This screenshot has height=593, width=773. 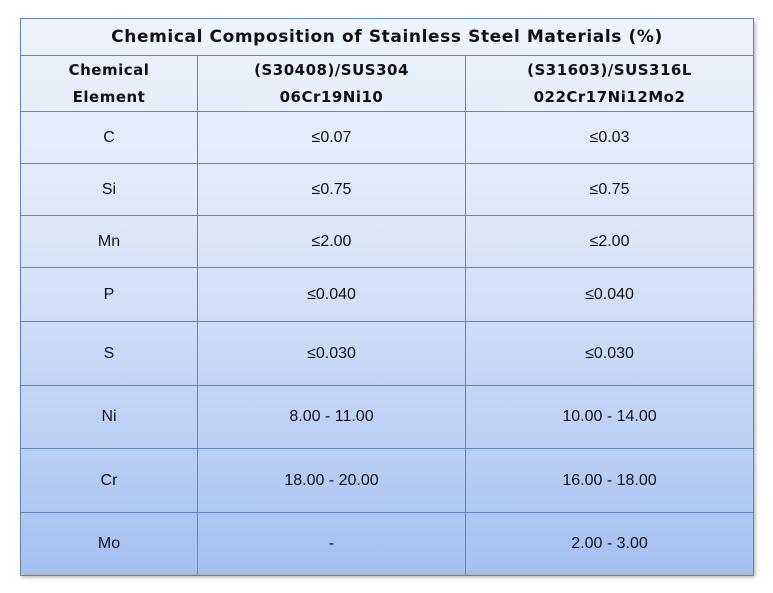 I want to click on table-row: Si ≤0.75 ≤0.75, so click(x=387, y=189).